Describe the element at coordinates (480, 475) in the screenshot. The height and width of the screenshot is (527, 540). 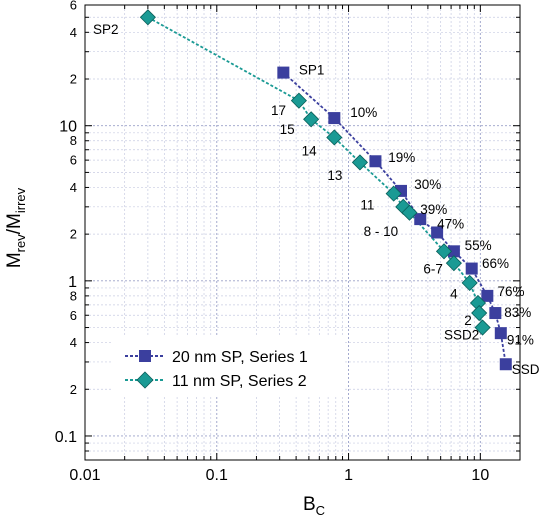
I see `x-tick-label: 10` at that location.